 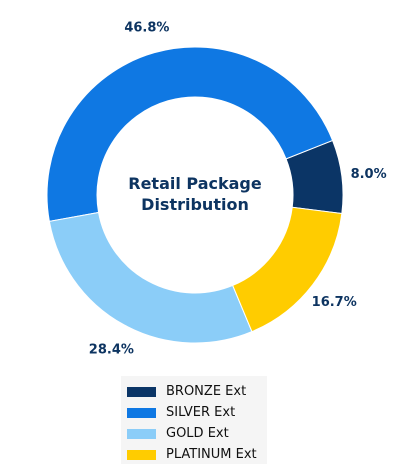 I want to click on slice-gold, so click(x=150, y=277).